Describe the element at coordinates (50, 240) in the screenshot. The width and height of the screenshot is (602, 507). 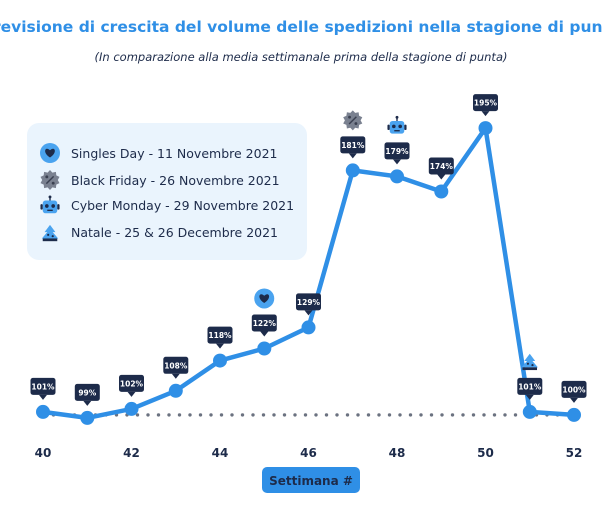
I see `tree-base` at that location.